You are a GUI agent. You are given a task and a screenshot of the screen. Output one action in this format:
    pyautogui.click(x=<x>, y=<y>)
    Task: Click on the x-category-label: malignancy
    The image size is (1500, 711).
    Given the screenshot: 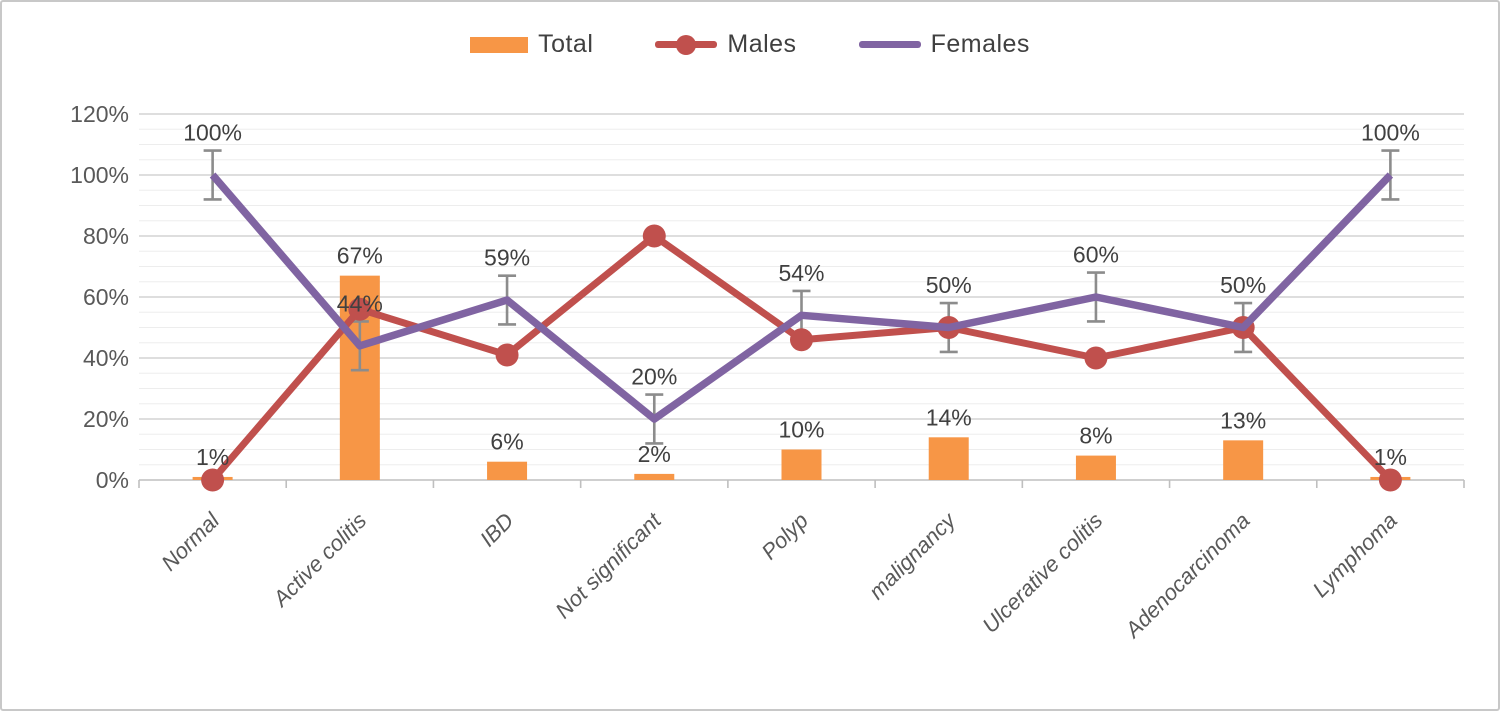 What is the action you would take?
    pyautogui.click(x=913, y=555)
    